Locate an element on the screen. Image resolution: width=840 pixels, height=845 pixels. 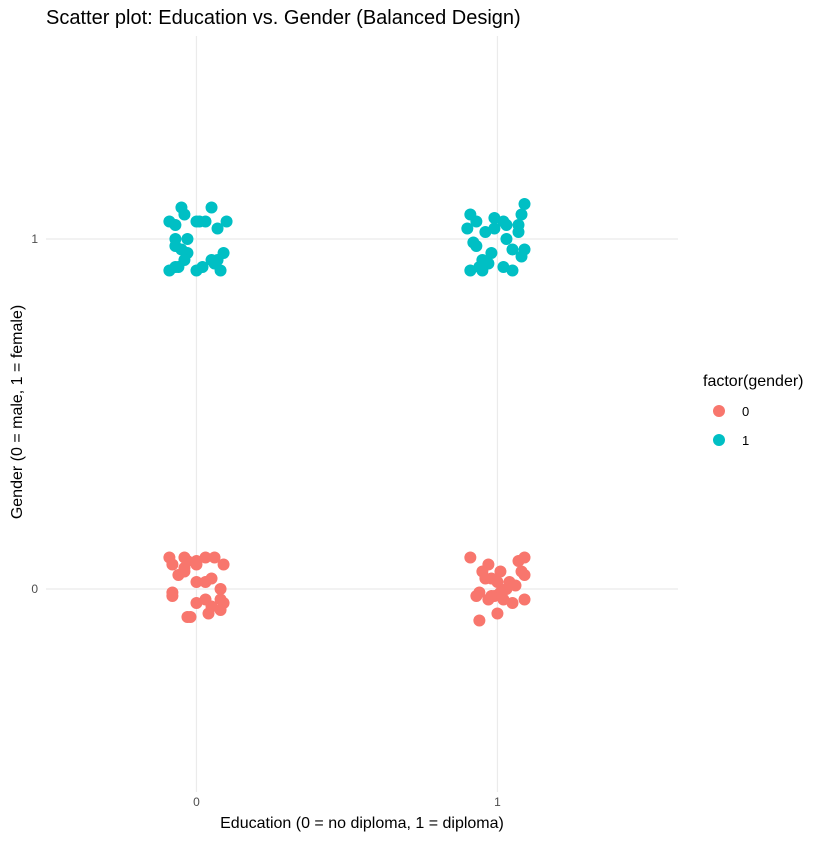
x-tick-label: 1 is located at coordinates (497, 802).